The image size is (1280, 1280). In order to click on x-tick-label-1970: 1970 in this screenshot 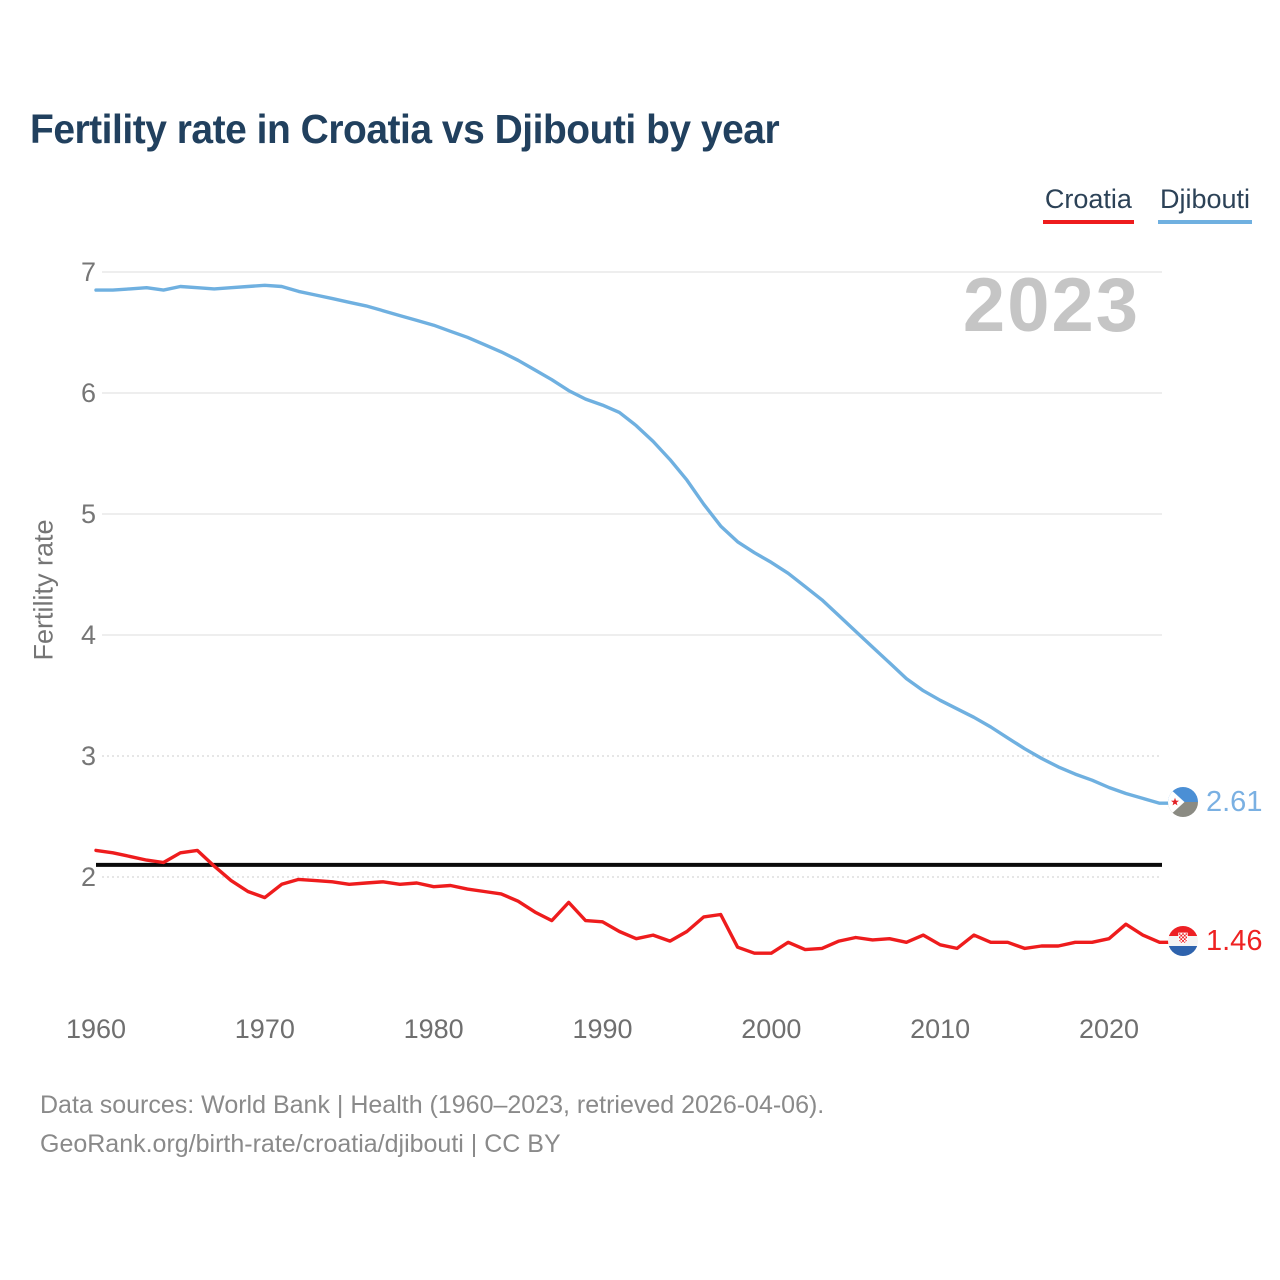, I will do `click(265, 1029)`.